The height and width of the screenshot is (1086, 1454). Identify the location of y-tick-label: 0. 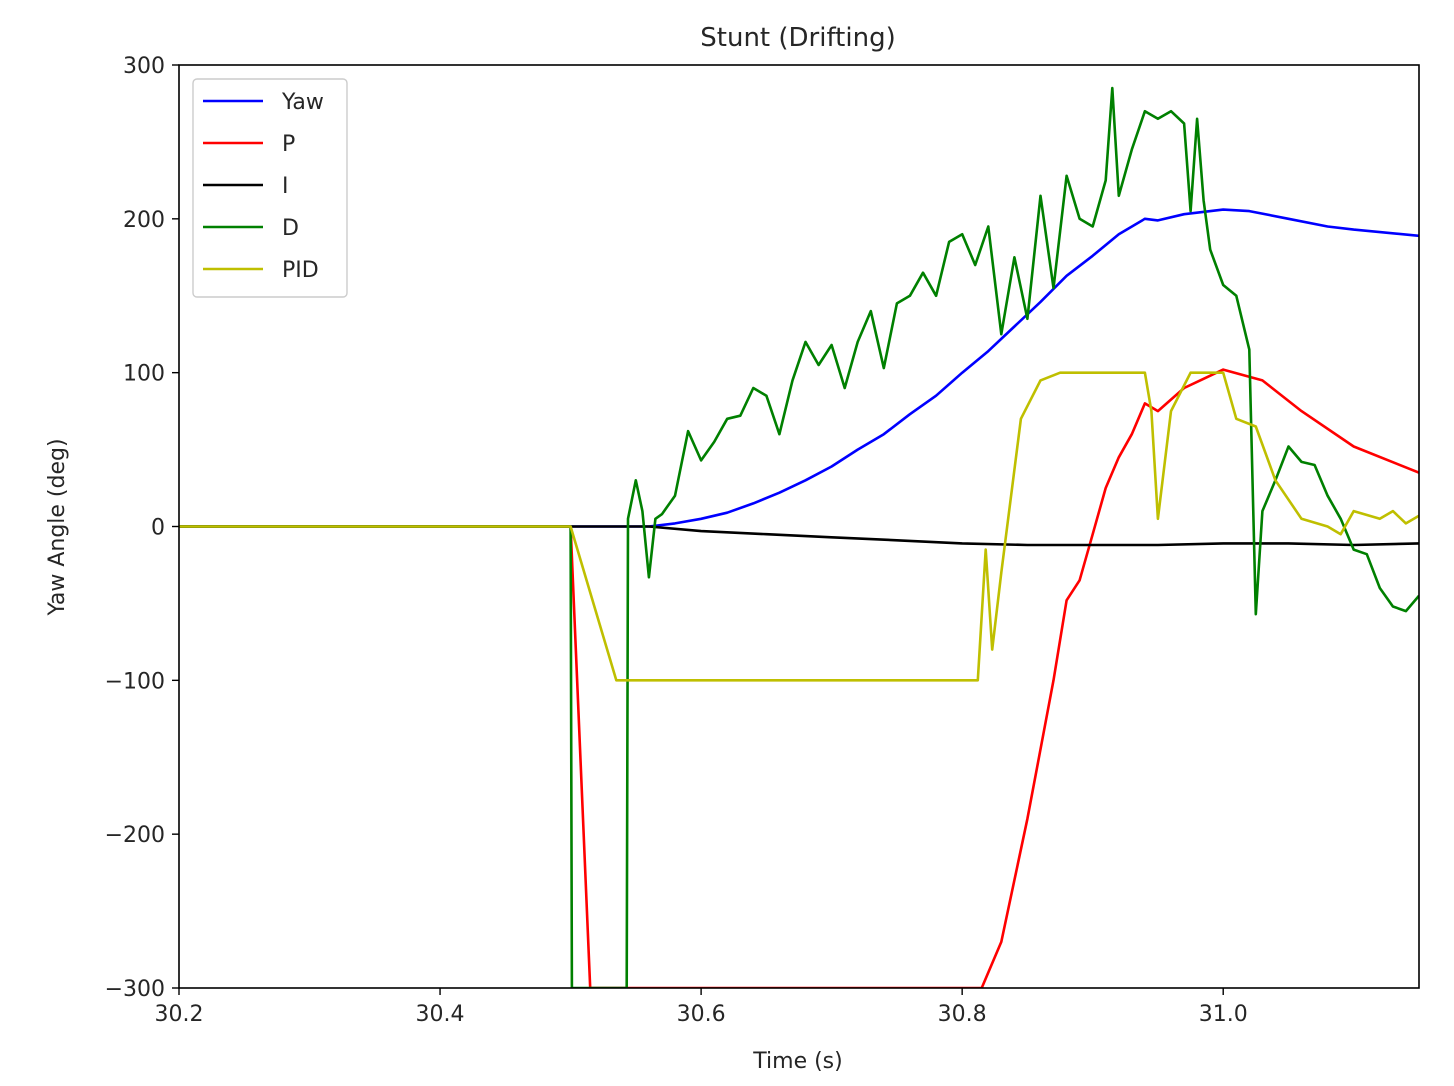
(158, 528).